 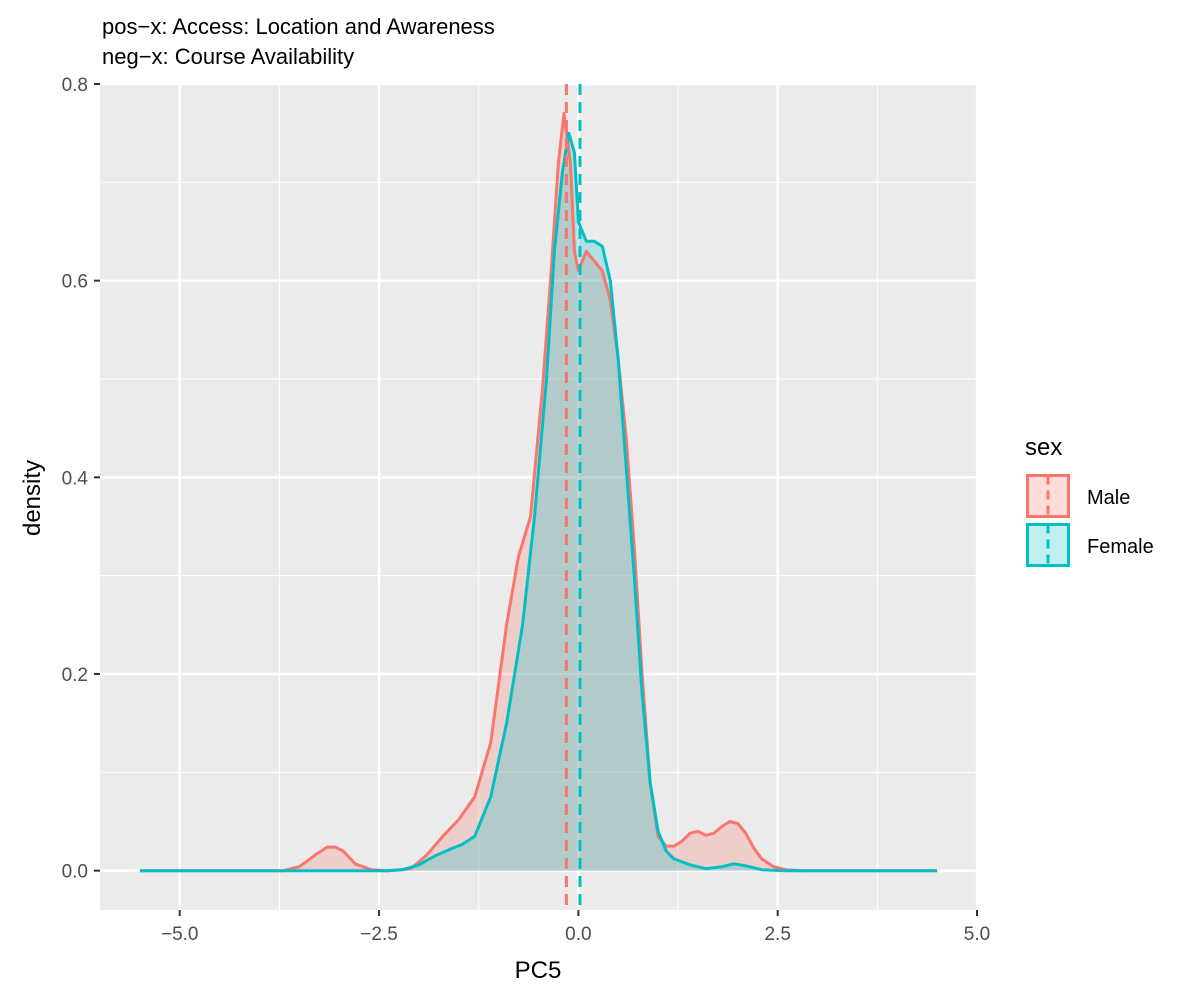 What do you see at coordinates (75, 282) in the screenshot?
I see `y-tick-label: 0.6` at bounding box center [75, 282].